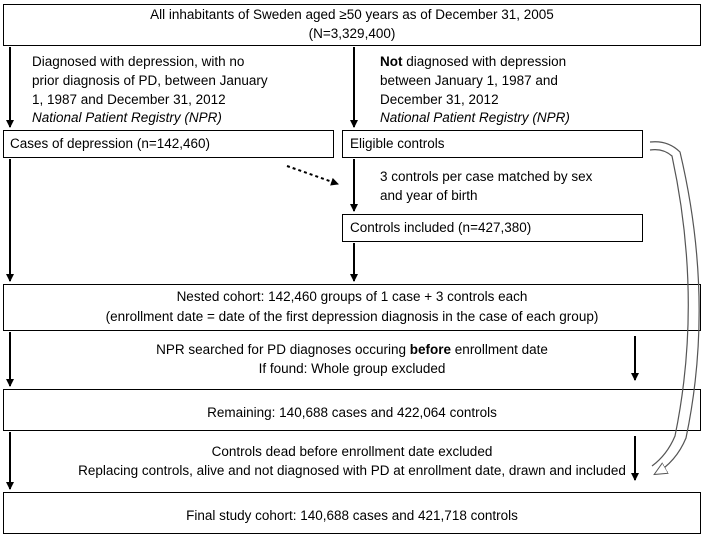 The image size is (705, 538). I want to click on cases-box, so click(168, 144).